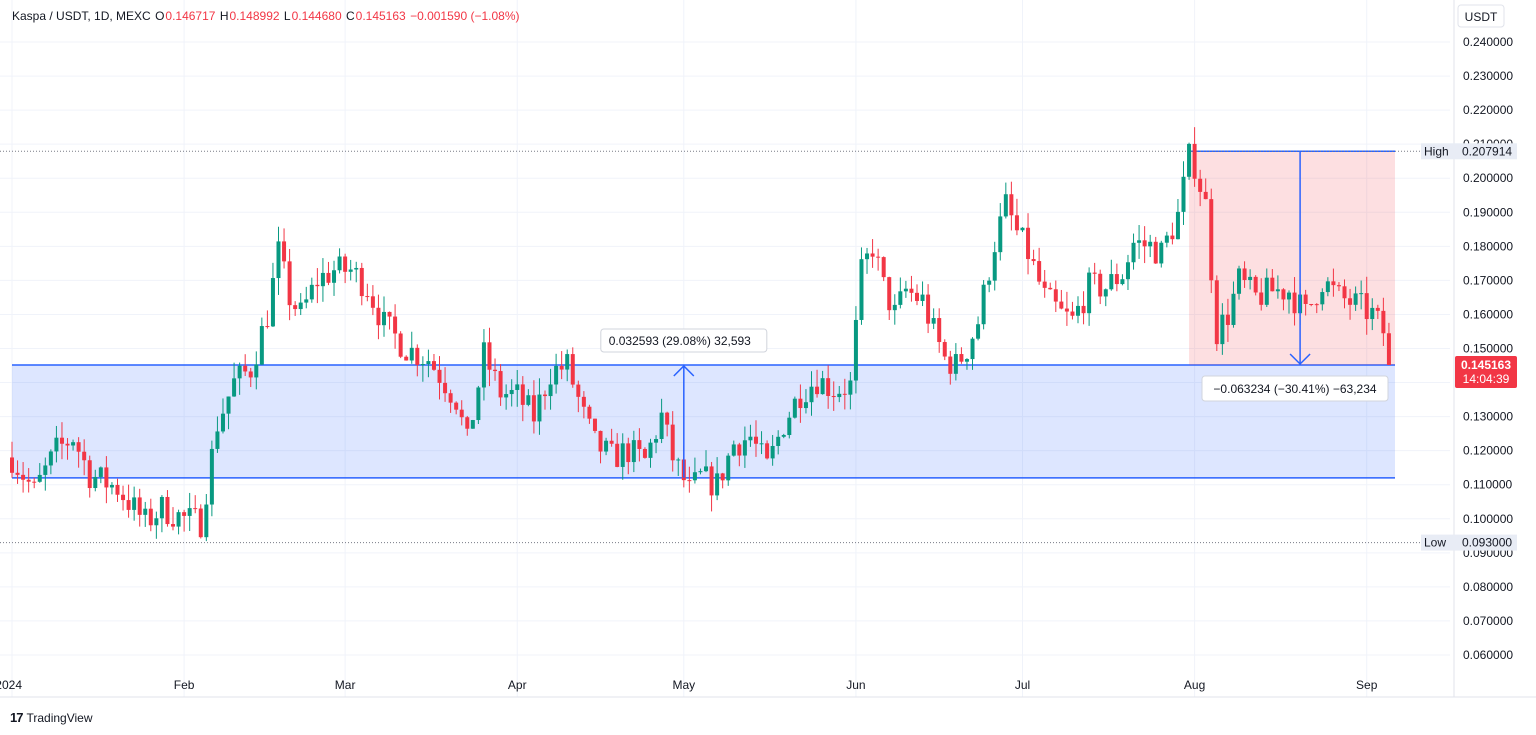 Image resolution: width=1536 pixels, height=735 pixels. What do you see at coordinates (1481, 16) in the screenshot?
I see `currency-button: USDT` at bounding box center [1481, 16].